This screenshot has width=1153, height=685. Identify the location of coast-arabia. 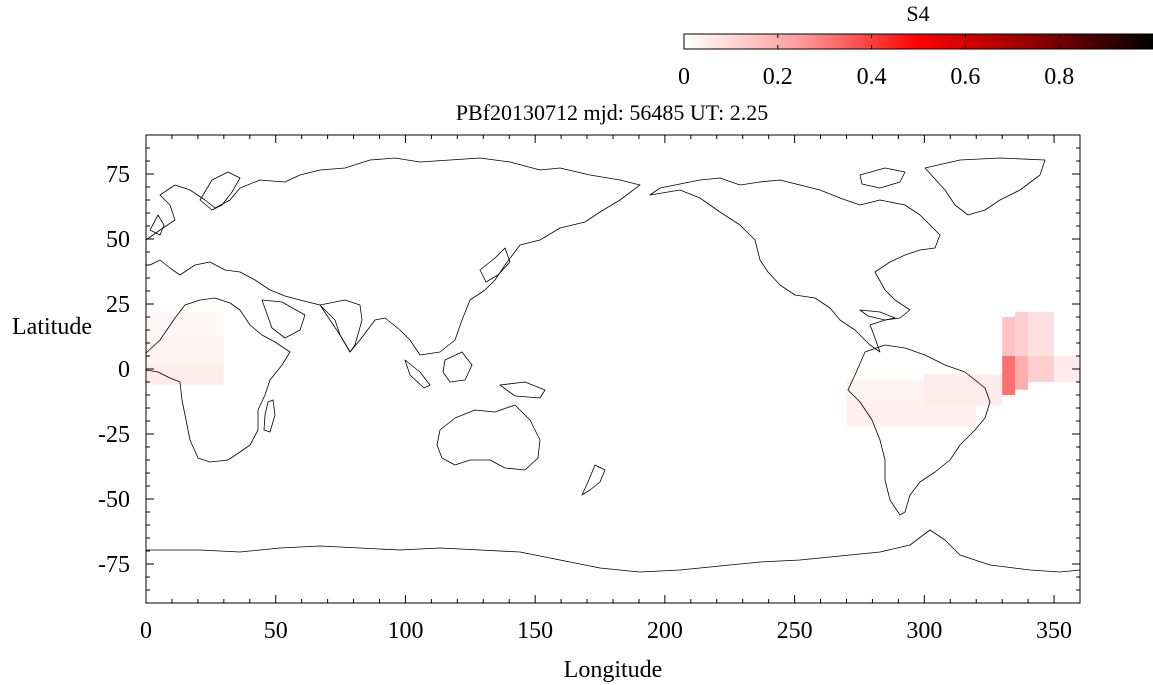
(283, 319).